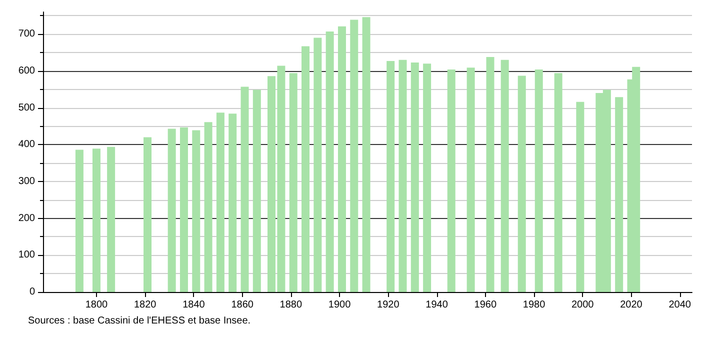 The image size is (710, 340). I want to click on x-tick-label: 2040, so click(680, 305).